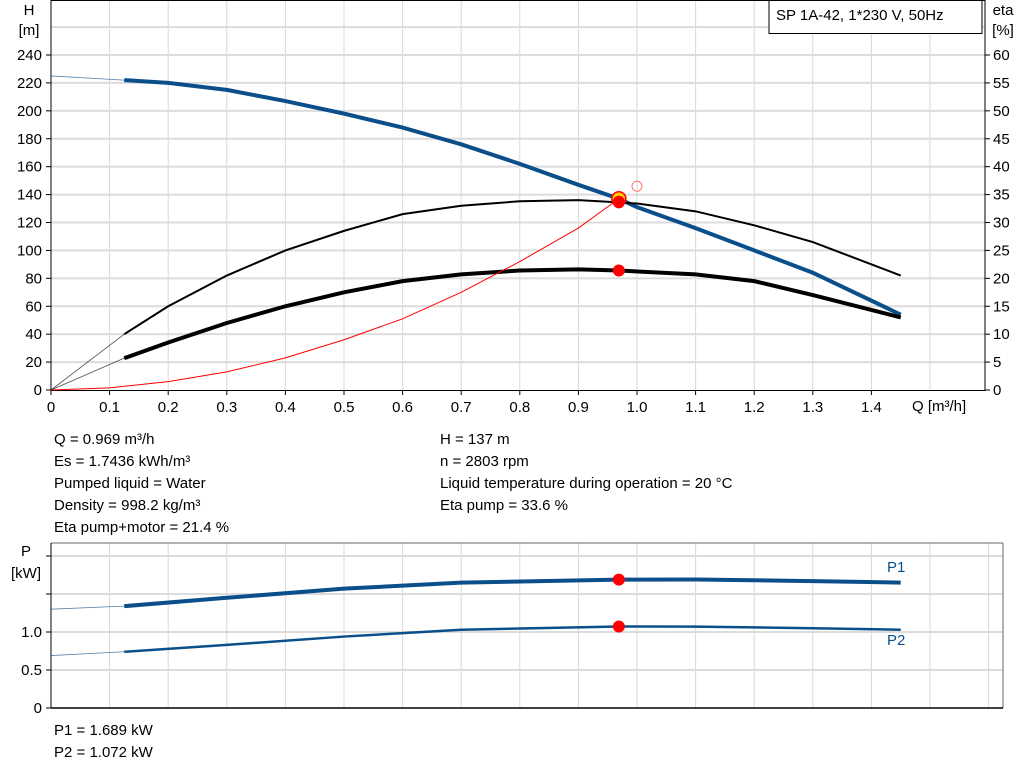  Describe the element at coordinates (1001, 111) in the screenshot. I see `y2-tick-label: 50` at that location.